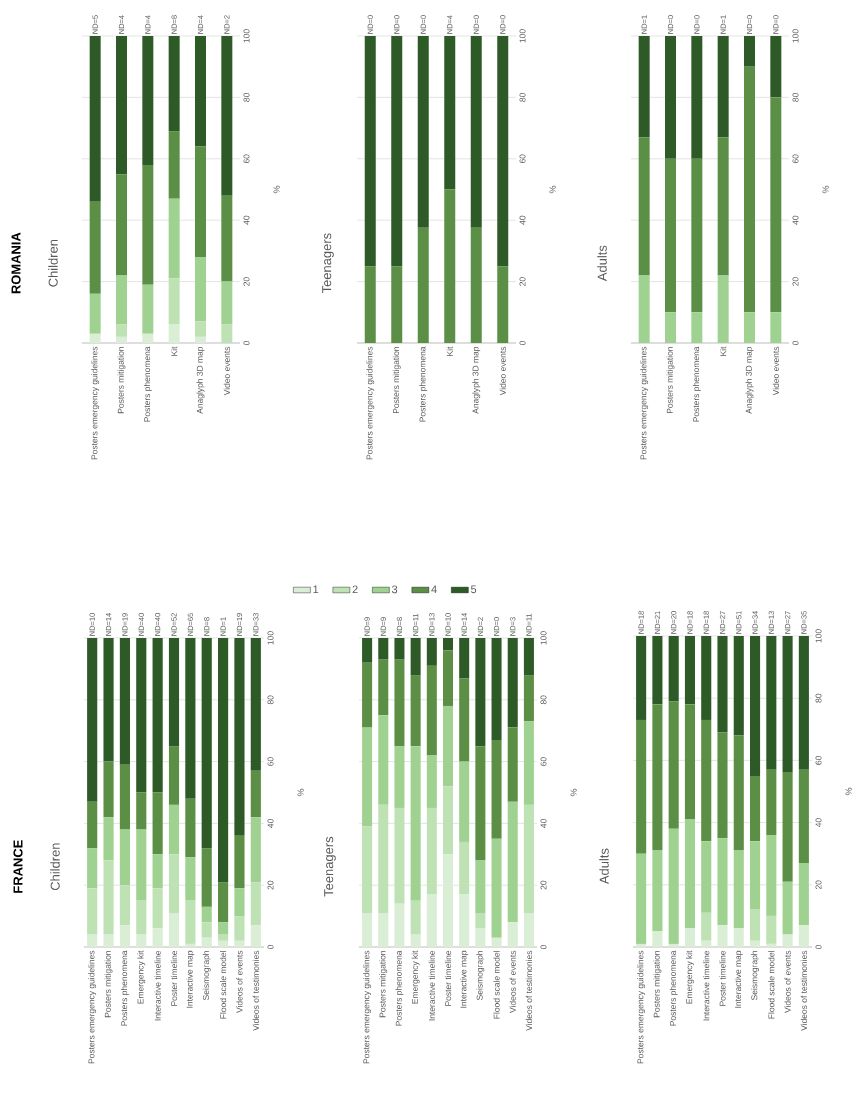 This screenshot has width=856, height=1117. What do you see at coordinates (255, 990) in the screenshot?
I see `x-tick-label: Videos of testimonies` at bounding box center [255, 990].